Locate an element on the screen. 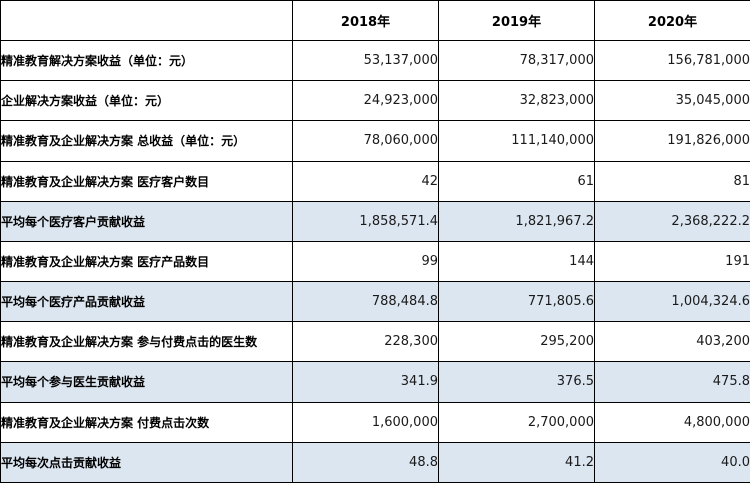 This screenshot has height=483, width=750. cell-value: 475.8 is located at coordinates (672, 382).